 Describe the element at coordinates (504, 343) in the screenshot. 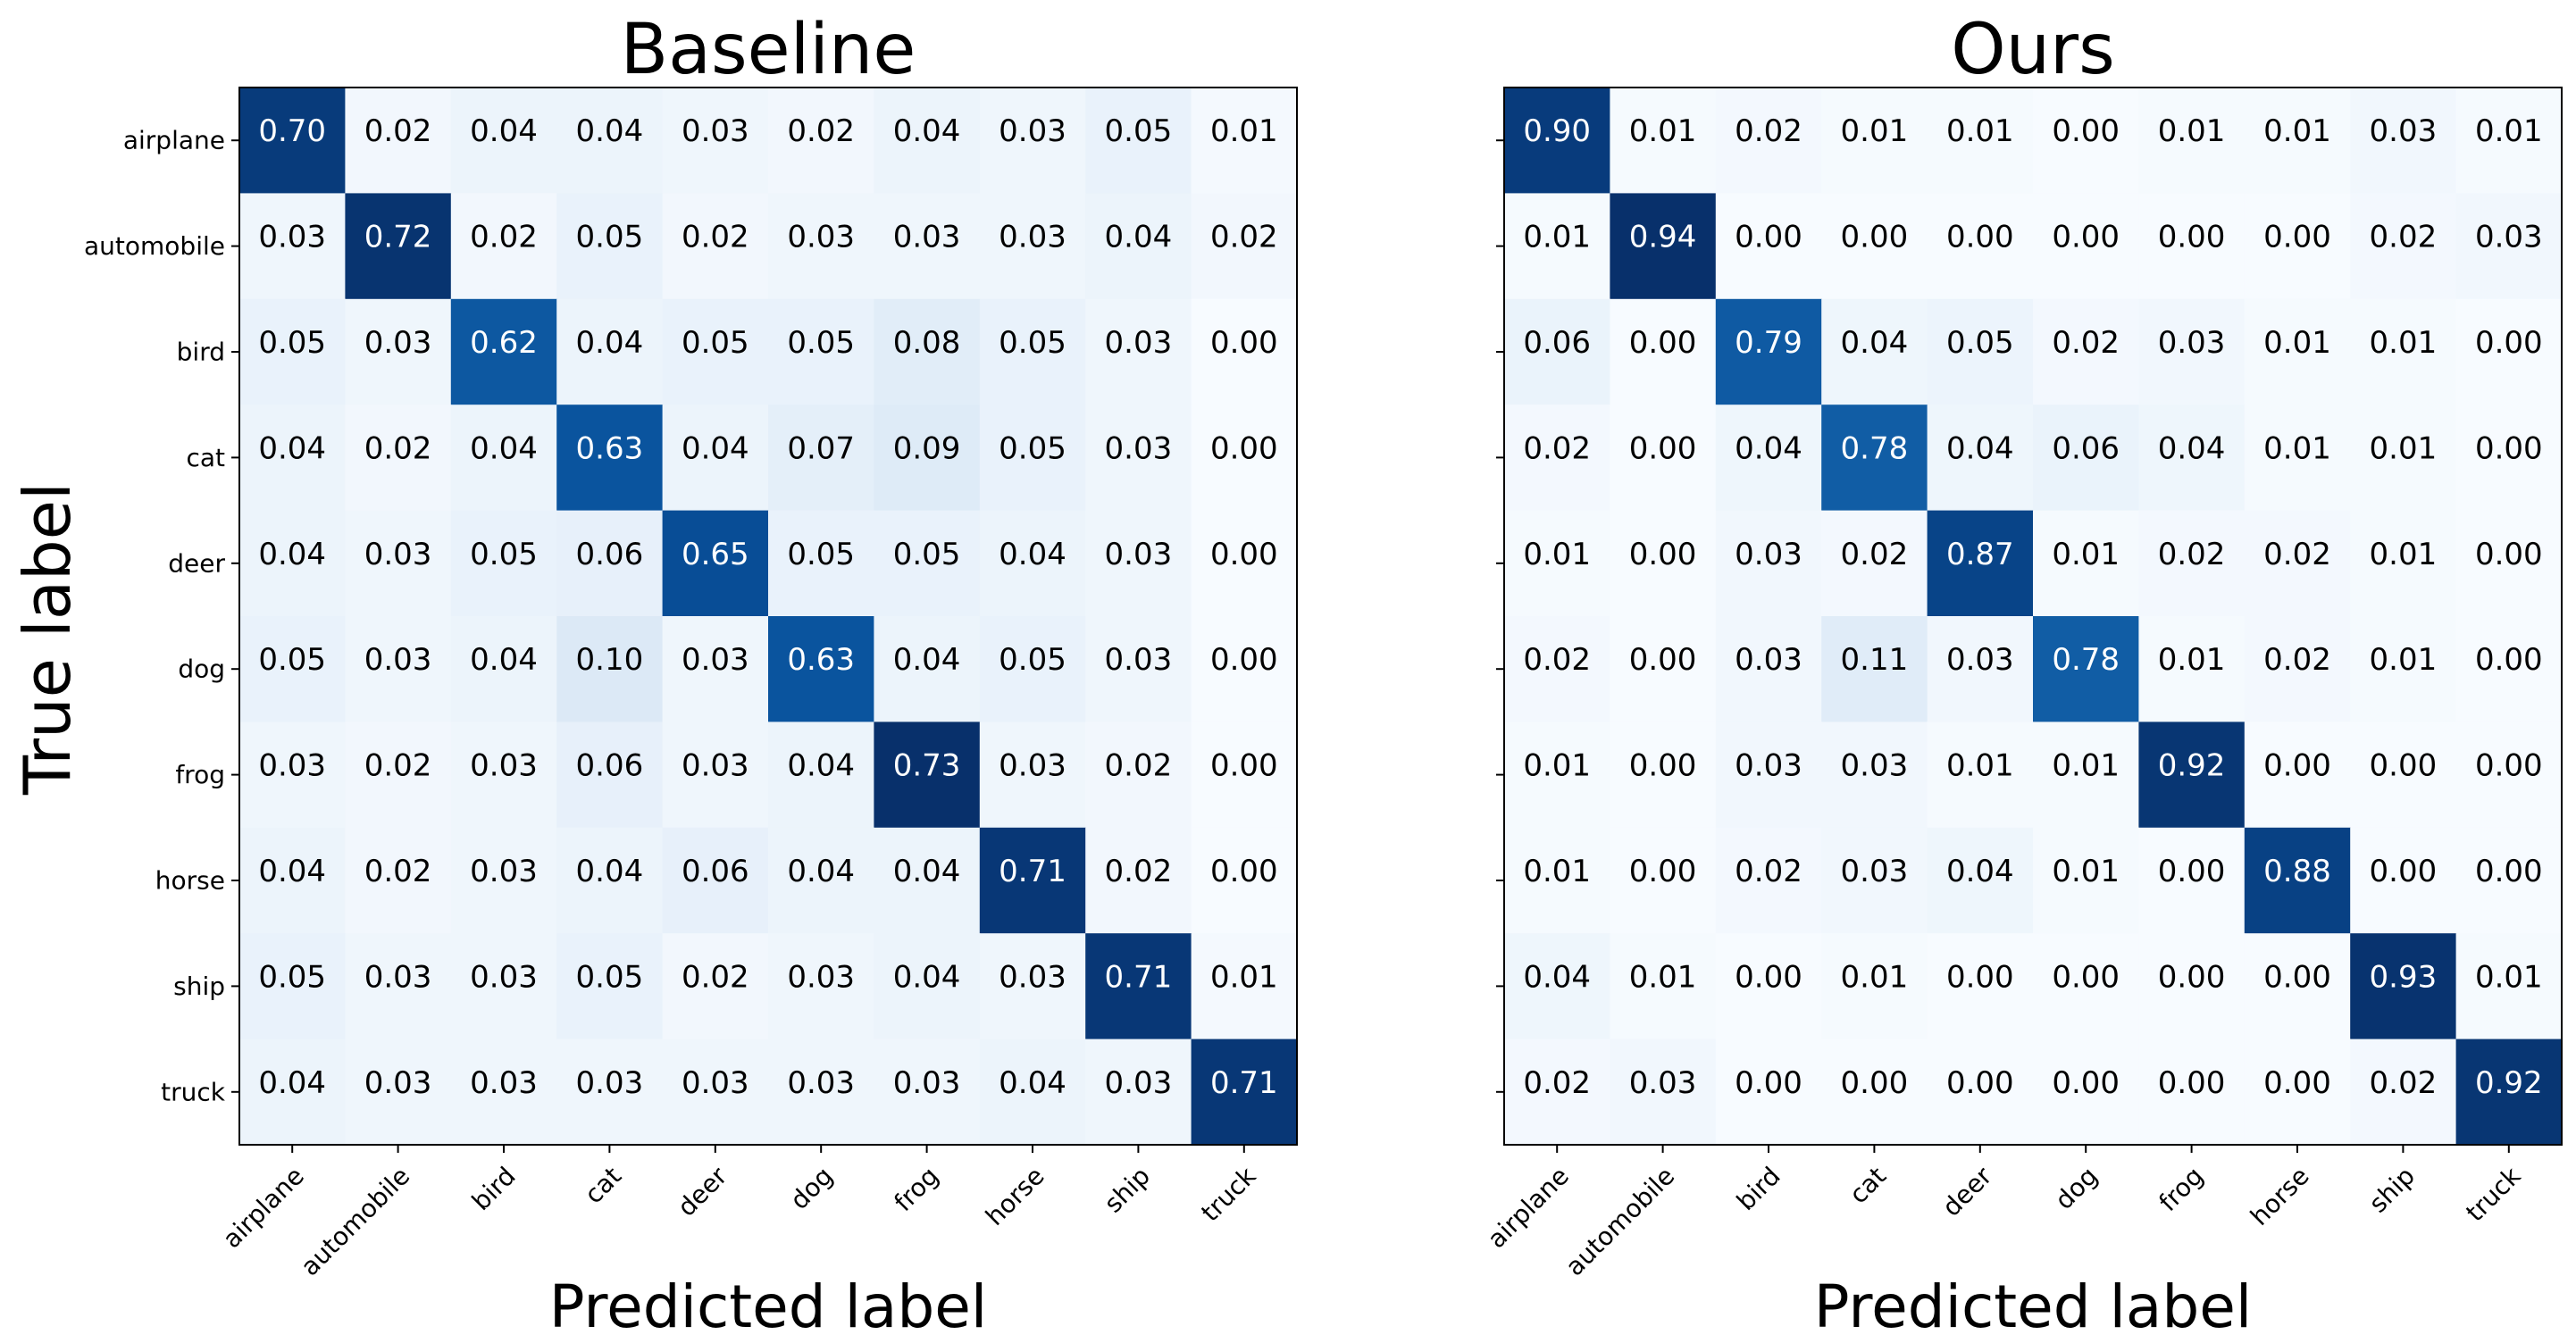

I see `cell-value-label: 0.62` at that location.